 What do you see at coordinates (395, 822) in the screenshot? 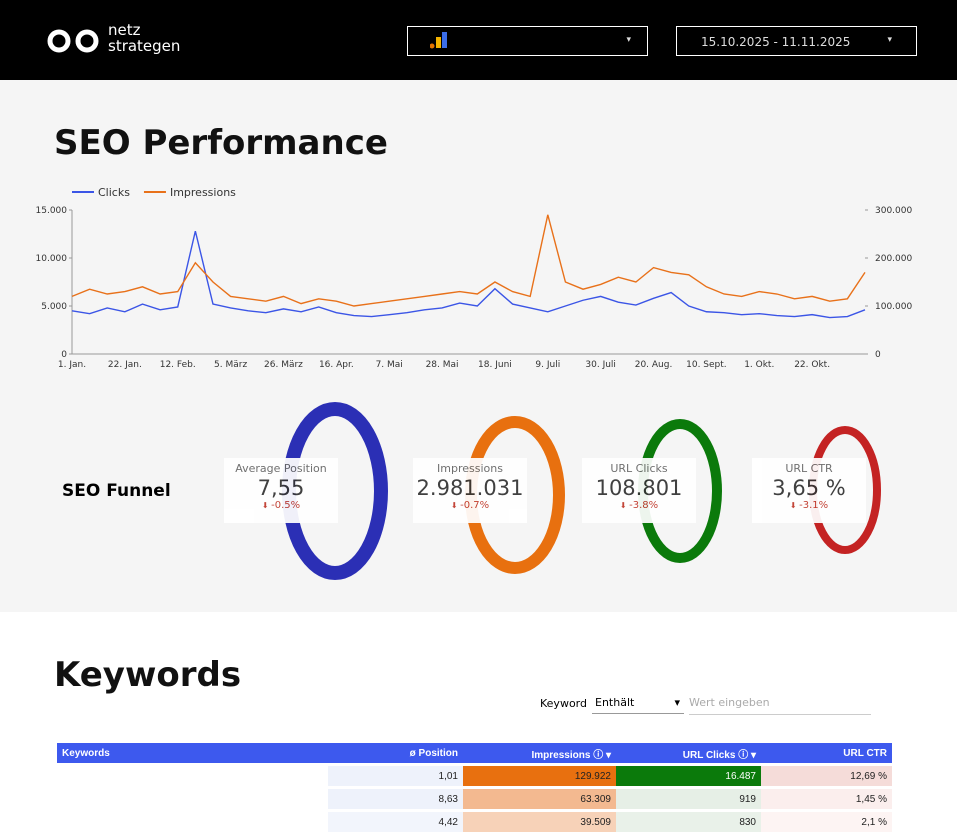
I see `table-cell: 4,42` at bounding box center [395, 822].